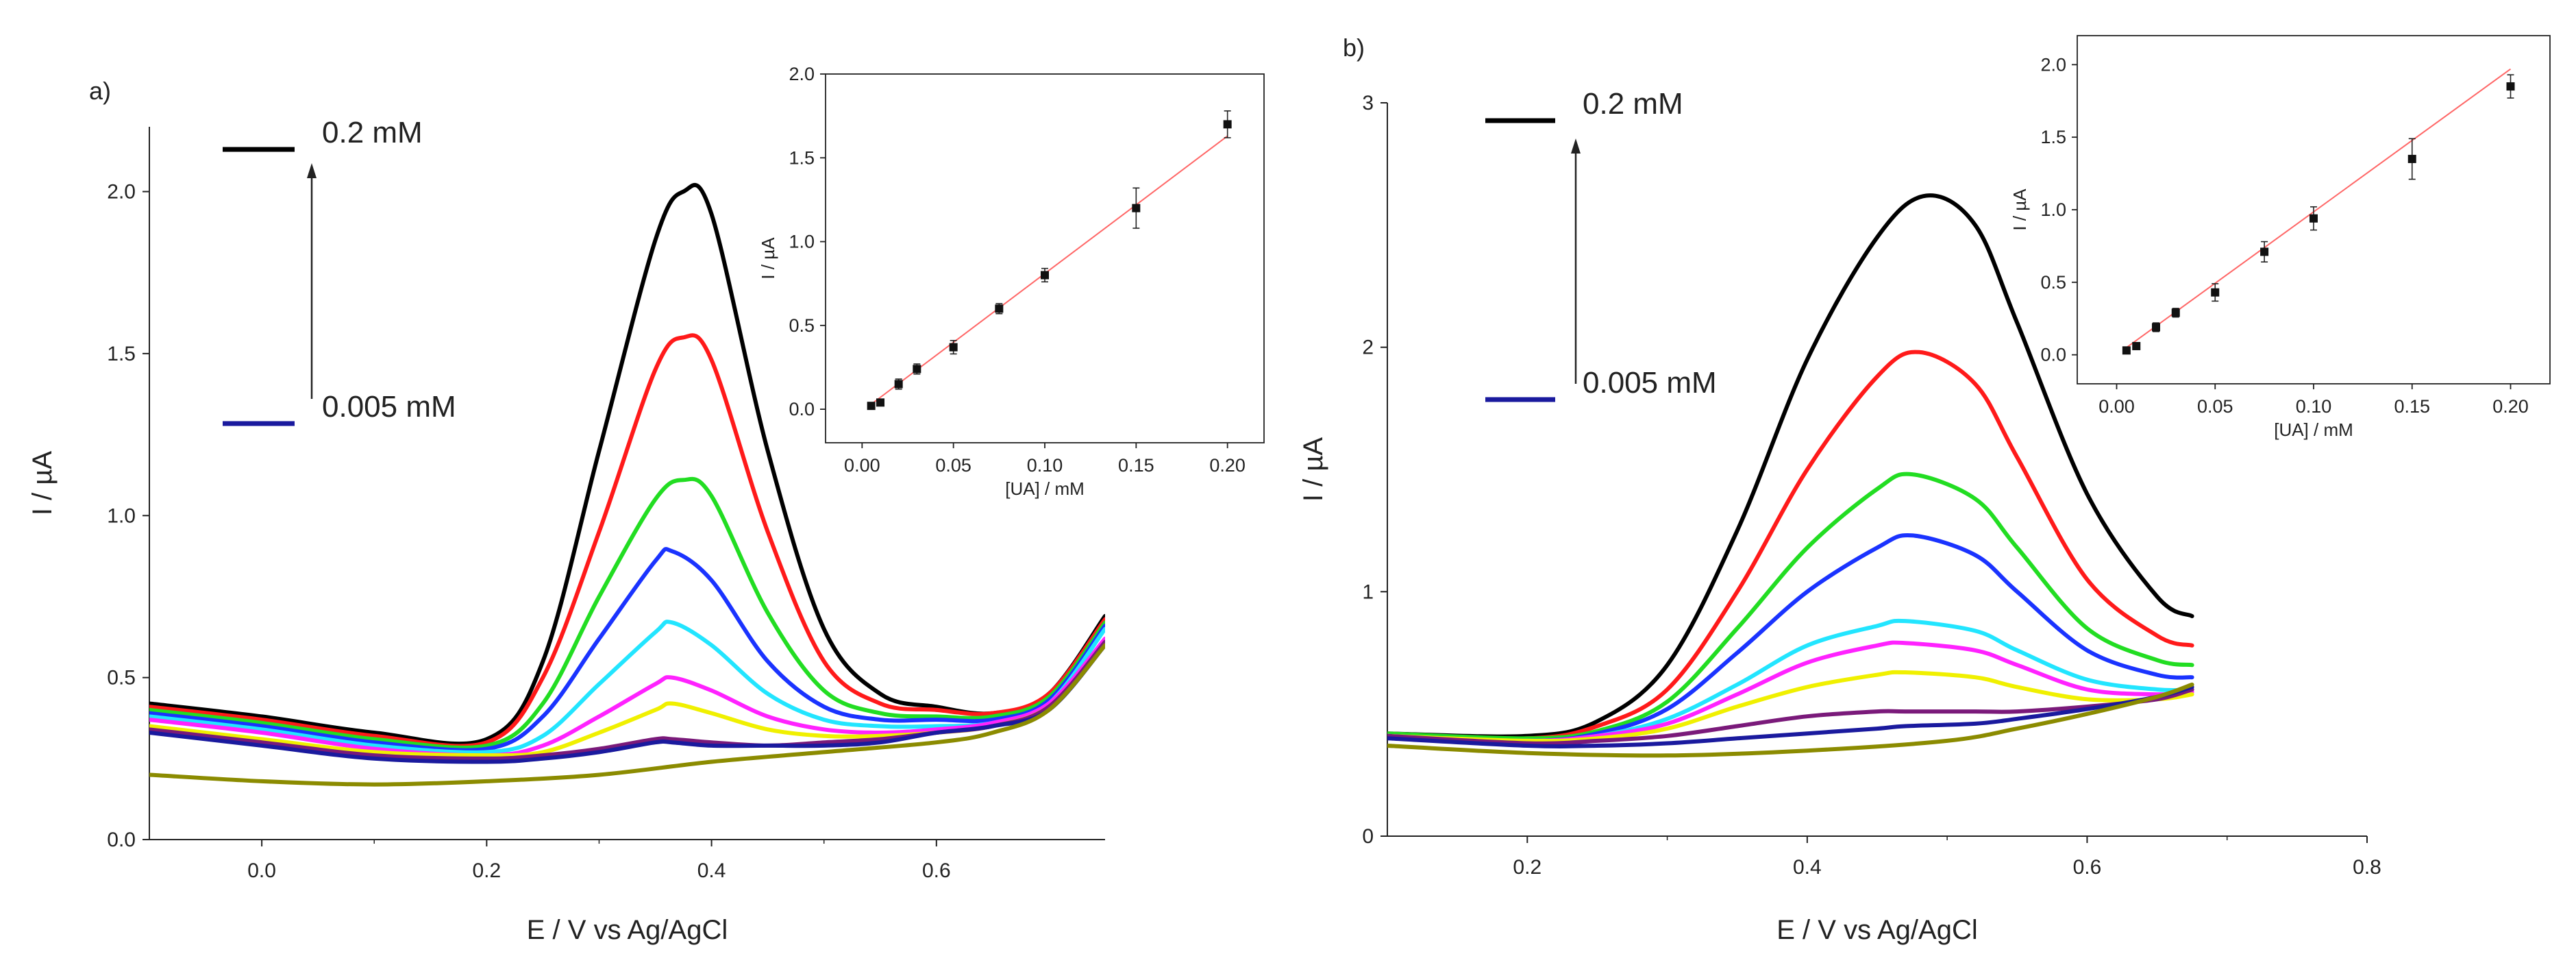 The height and width of the screenshot is (965, 2576). I want to click on panel-label: b), so click(1354, 48).